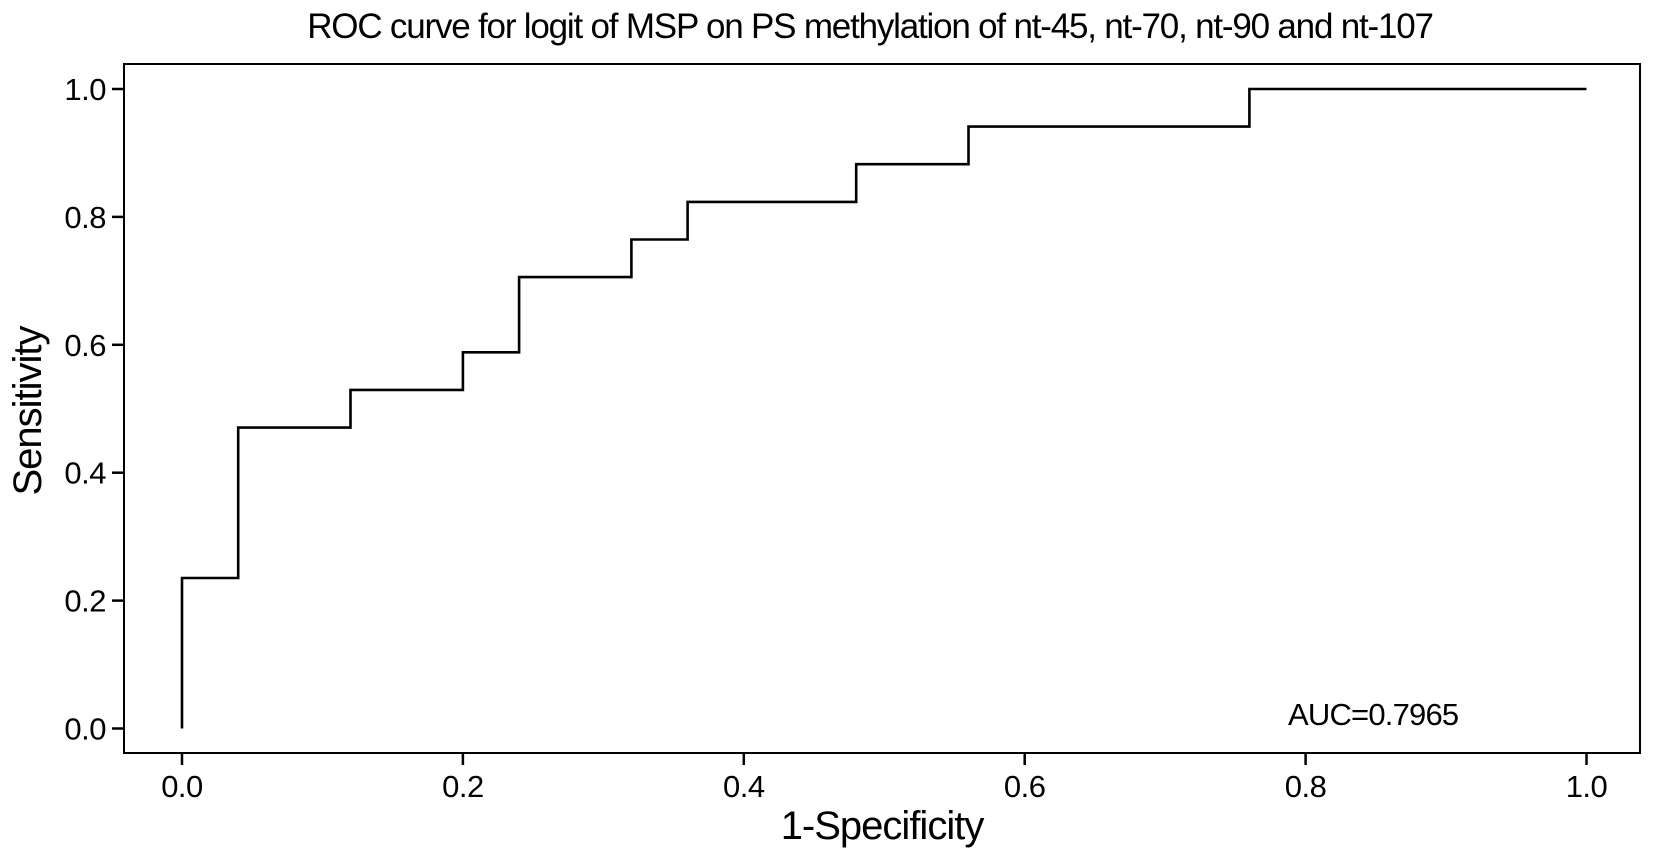 The image size is (1654, 865). Describe the element at coordinates (85, 89) in the screenshot. I see `y-tick-label: 1.0` at that location.